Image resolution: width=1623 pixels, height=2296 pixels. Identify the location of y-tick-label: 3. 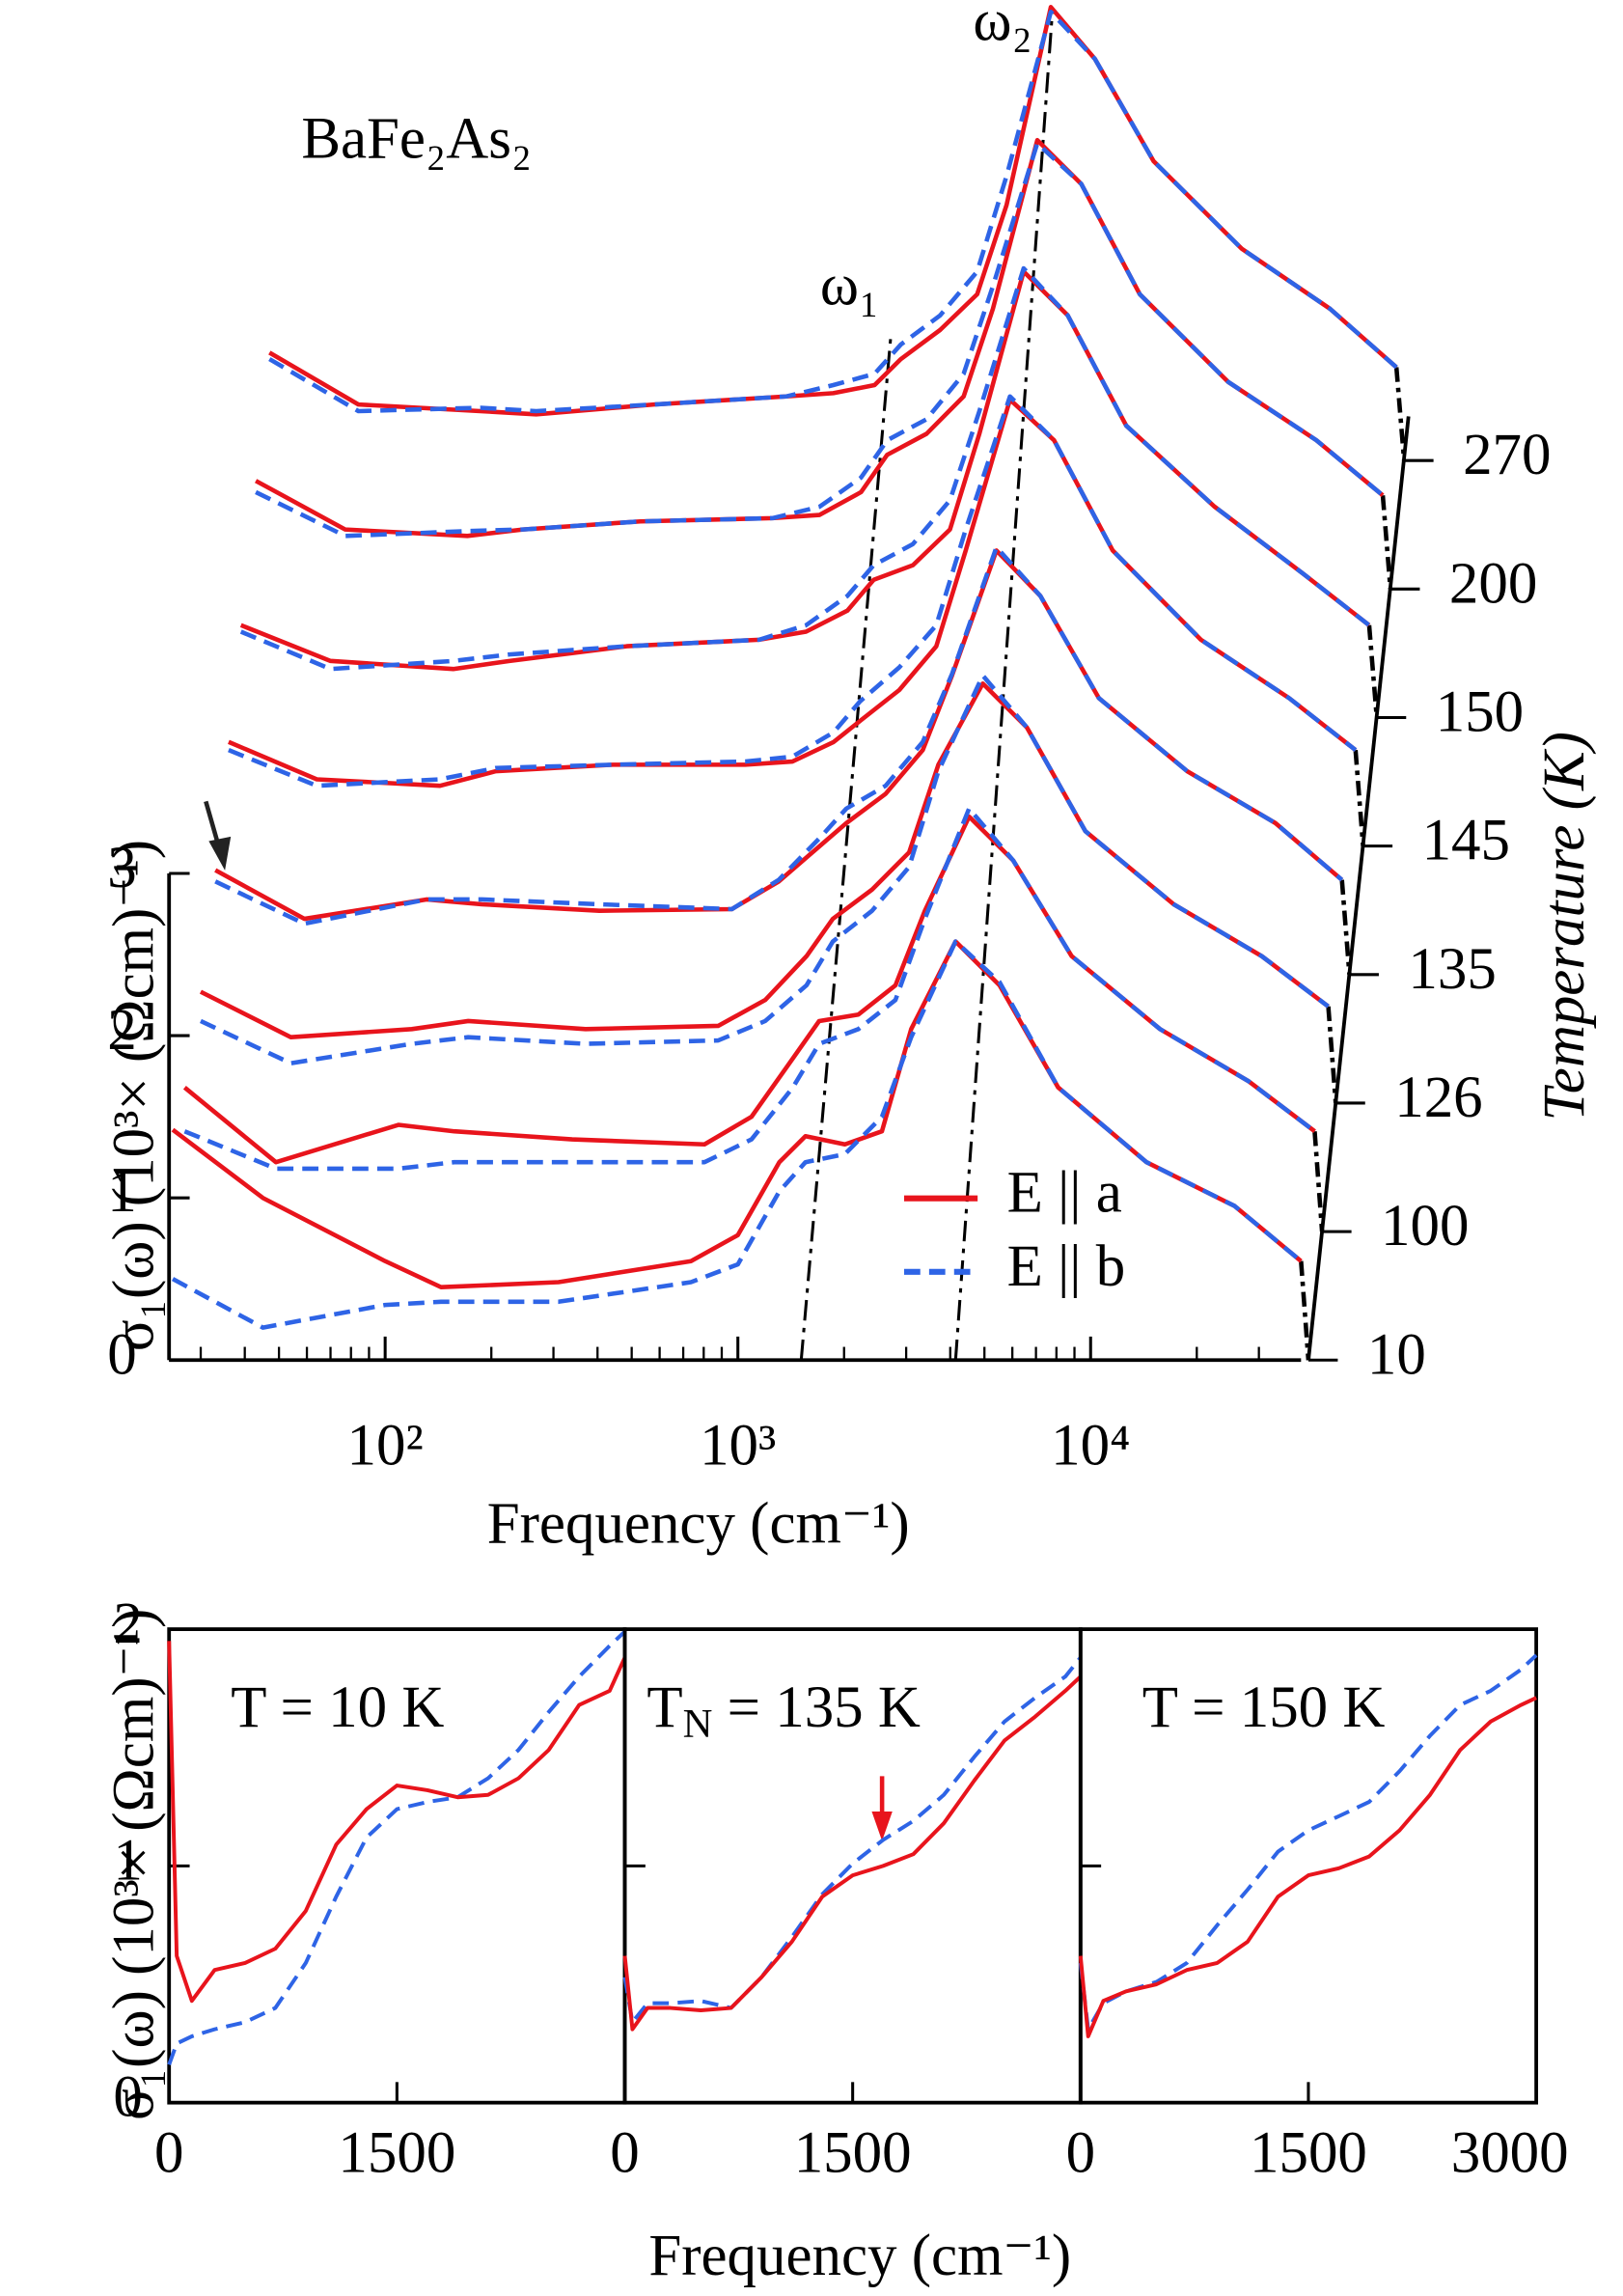
(122, 868).